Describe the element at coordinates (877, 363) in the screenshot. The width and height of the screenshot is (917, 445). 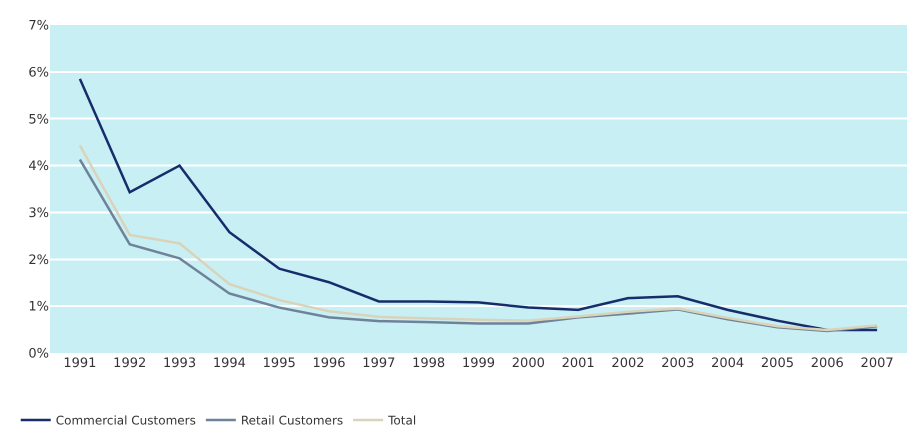
I see `x-tick-label: 2007` at that location.